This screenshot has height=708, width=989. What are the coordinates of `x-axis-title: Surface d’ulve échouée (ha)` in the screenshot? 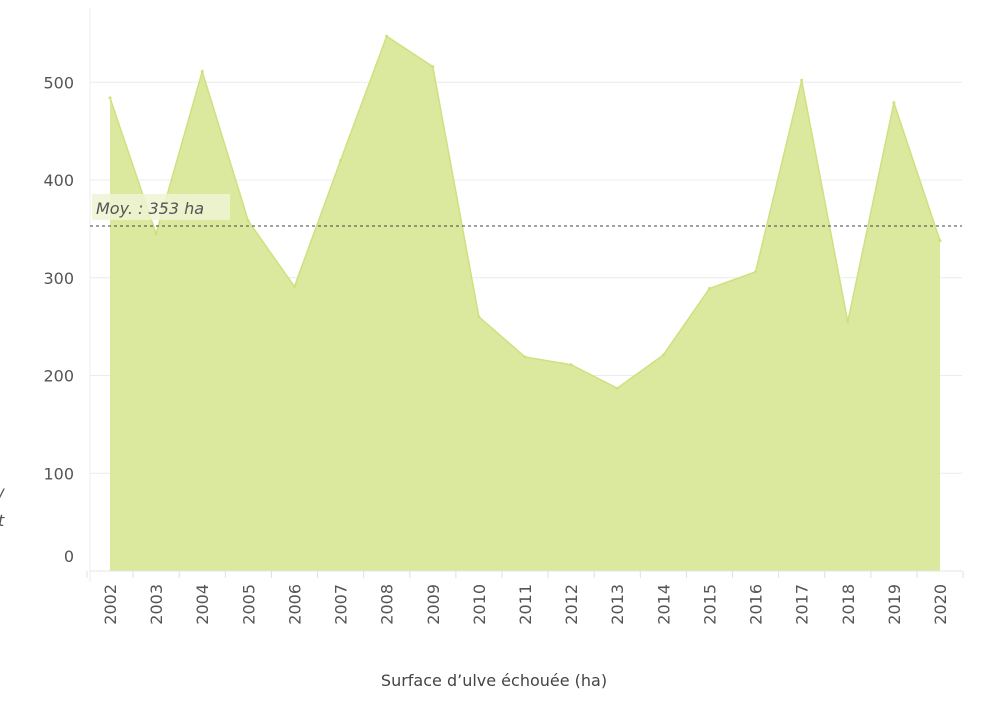 It's located at (494, 680).